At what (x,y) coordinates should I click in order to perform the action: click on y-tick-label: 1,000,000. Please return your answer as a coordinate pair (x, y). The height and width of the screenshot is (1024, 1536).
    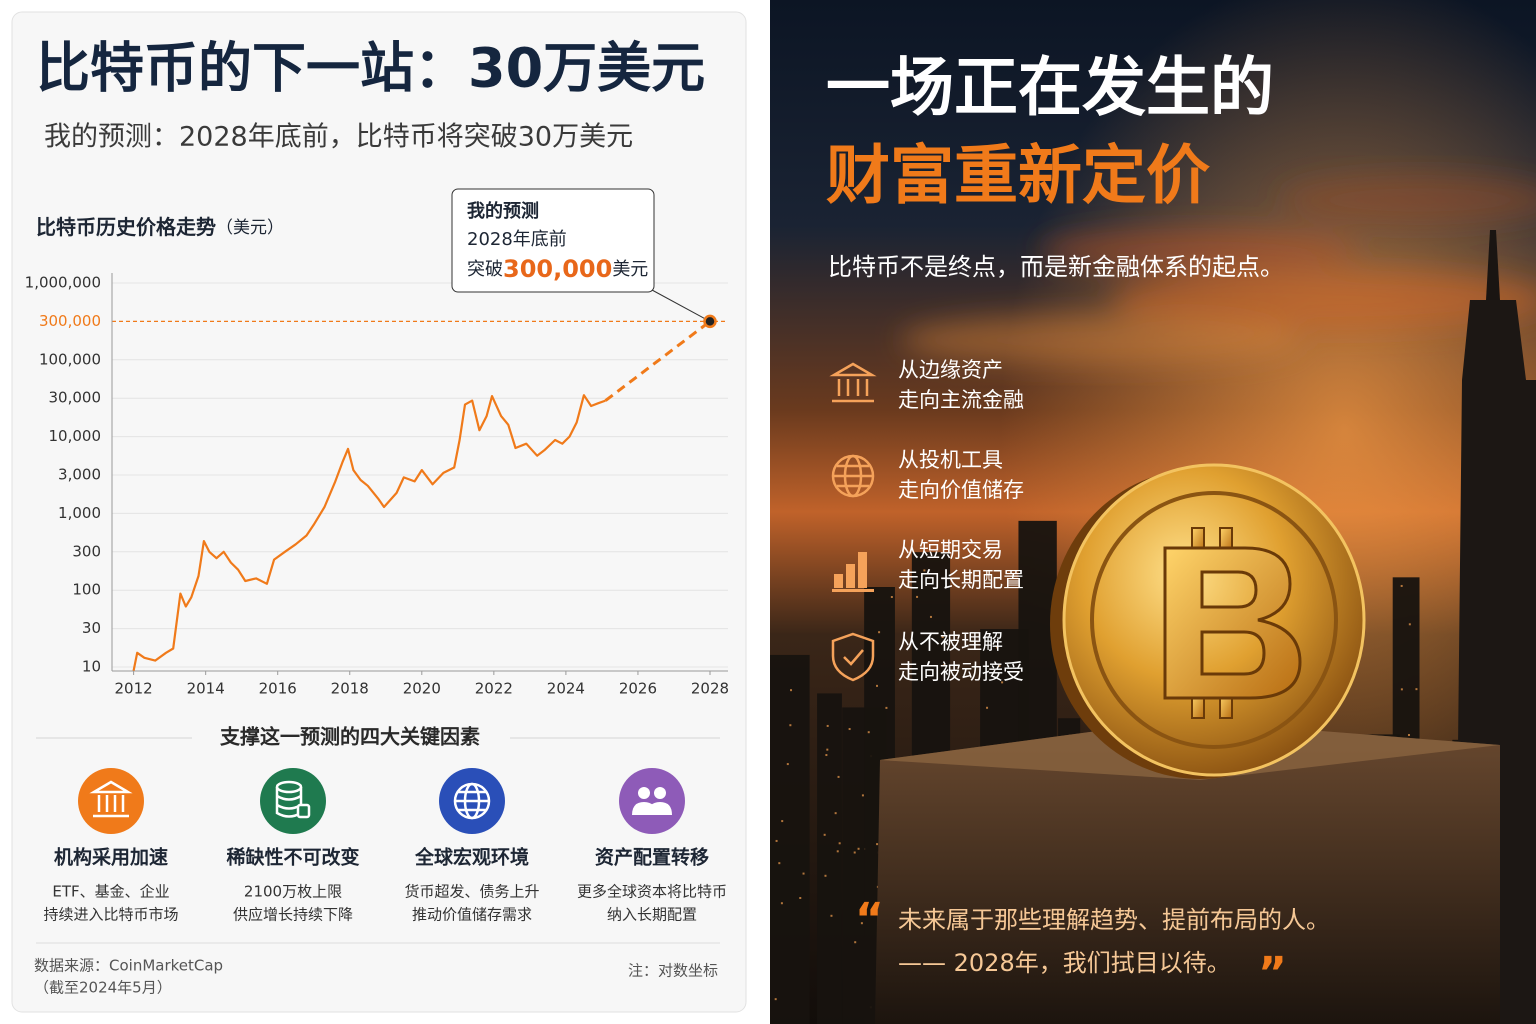
    Looking at the image, I should click on (63, 283).